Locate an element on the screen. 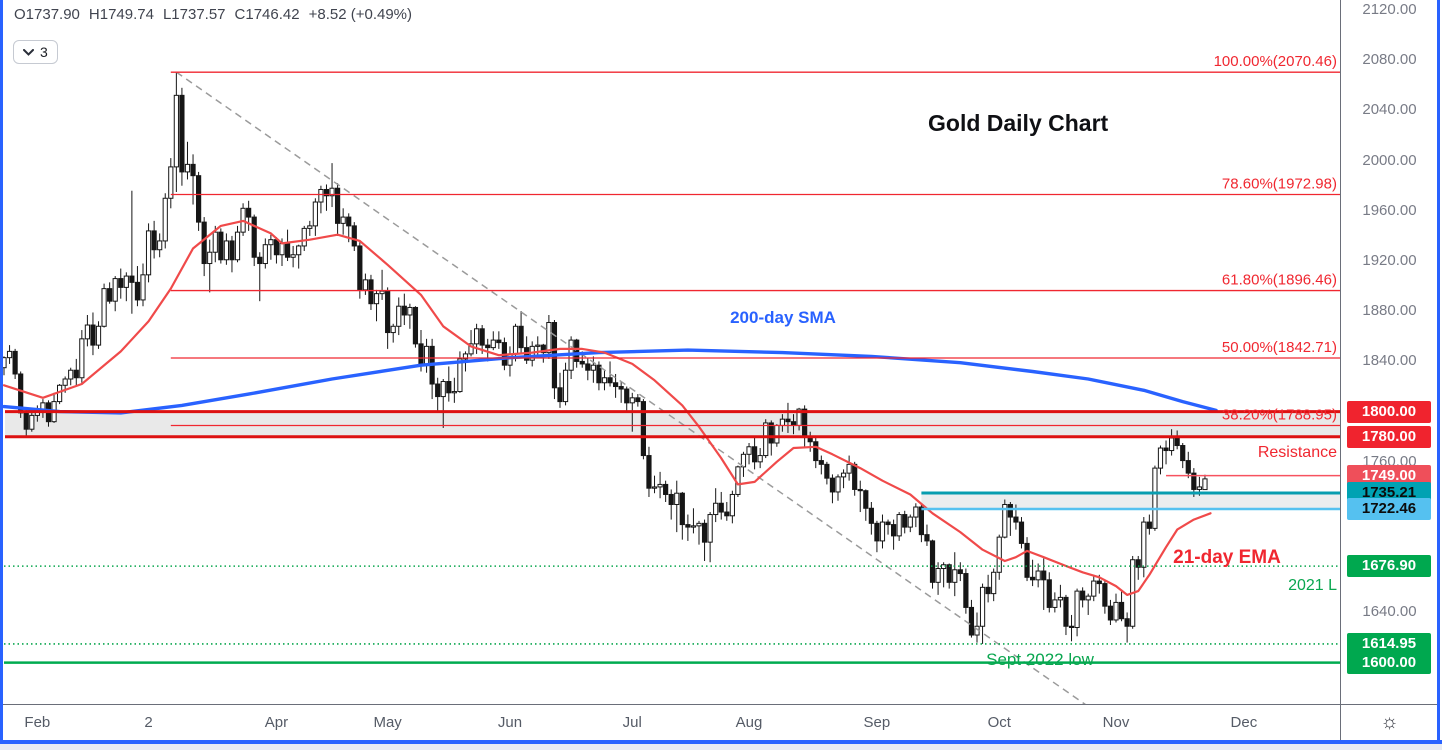  interval-dropdown-button: 3 is located at coordinates (35, 52).